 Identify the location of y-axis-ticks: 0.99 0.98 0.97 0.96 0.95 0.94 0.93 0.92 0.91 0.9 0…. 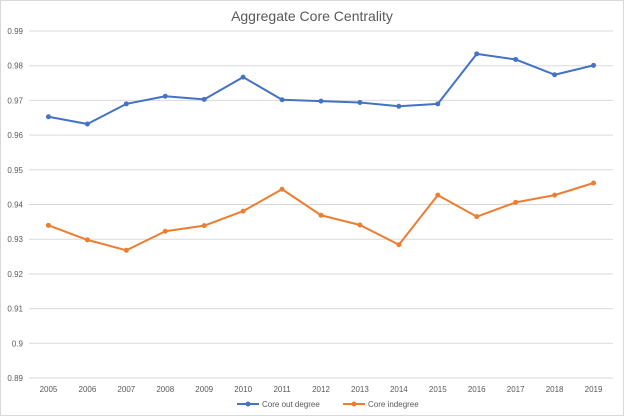
(15, 205).